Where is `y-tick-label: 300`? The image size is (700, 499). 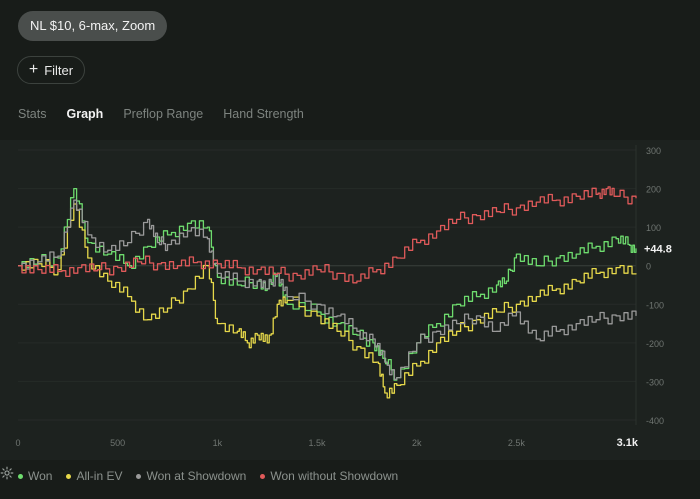
y-tick-label: 300 is located at coordinates (653, 151).